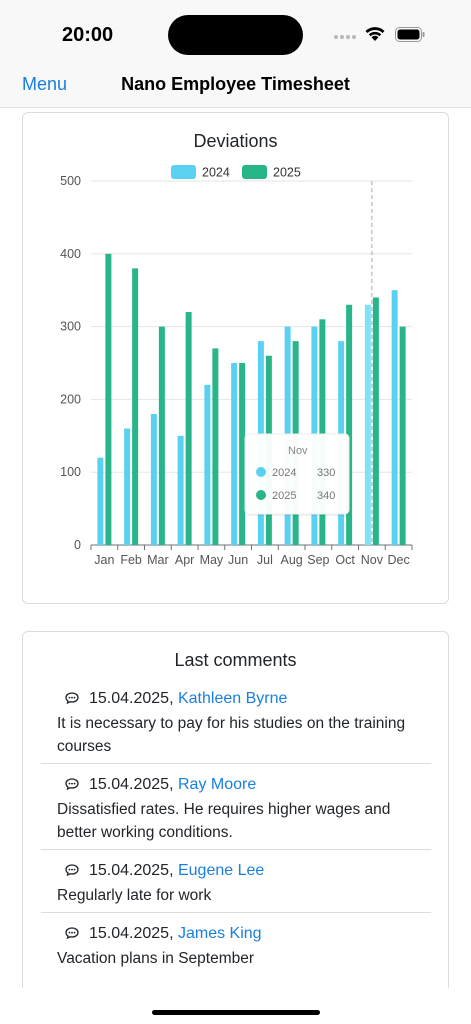  What do you see at coordinates (70, 181) in the screenshot?
I see `y-tick-label: 500` at bounding box center [70, 181].